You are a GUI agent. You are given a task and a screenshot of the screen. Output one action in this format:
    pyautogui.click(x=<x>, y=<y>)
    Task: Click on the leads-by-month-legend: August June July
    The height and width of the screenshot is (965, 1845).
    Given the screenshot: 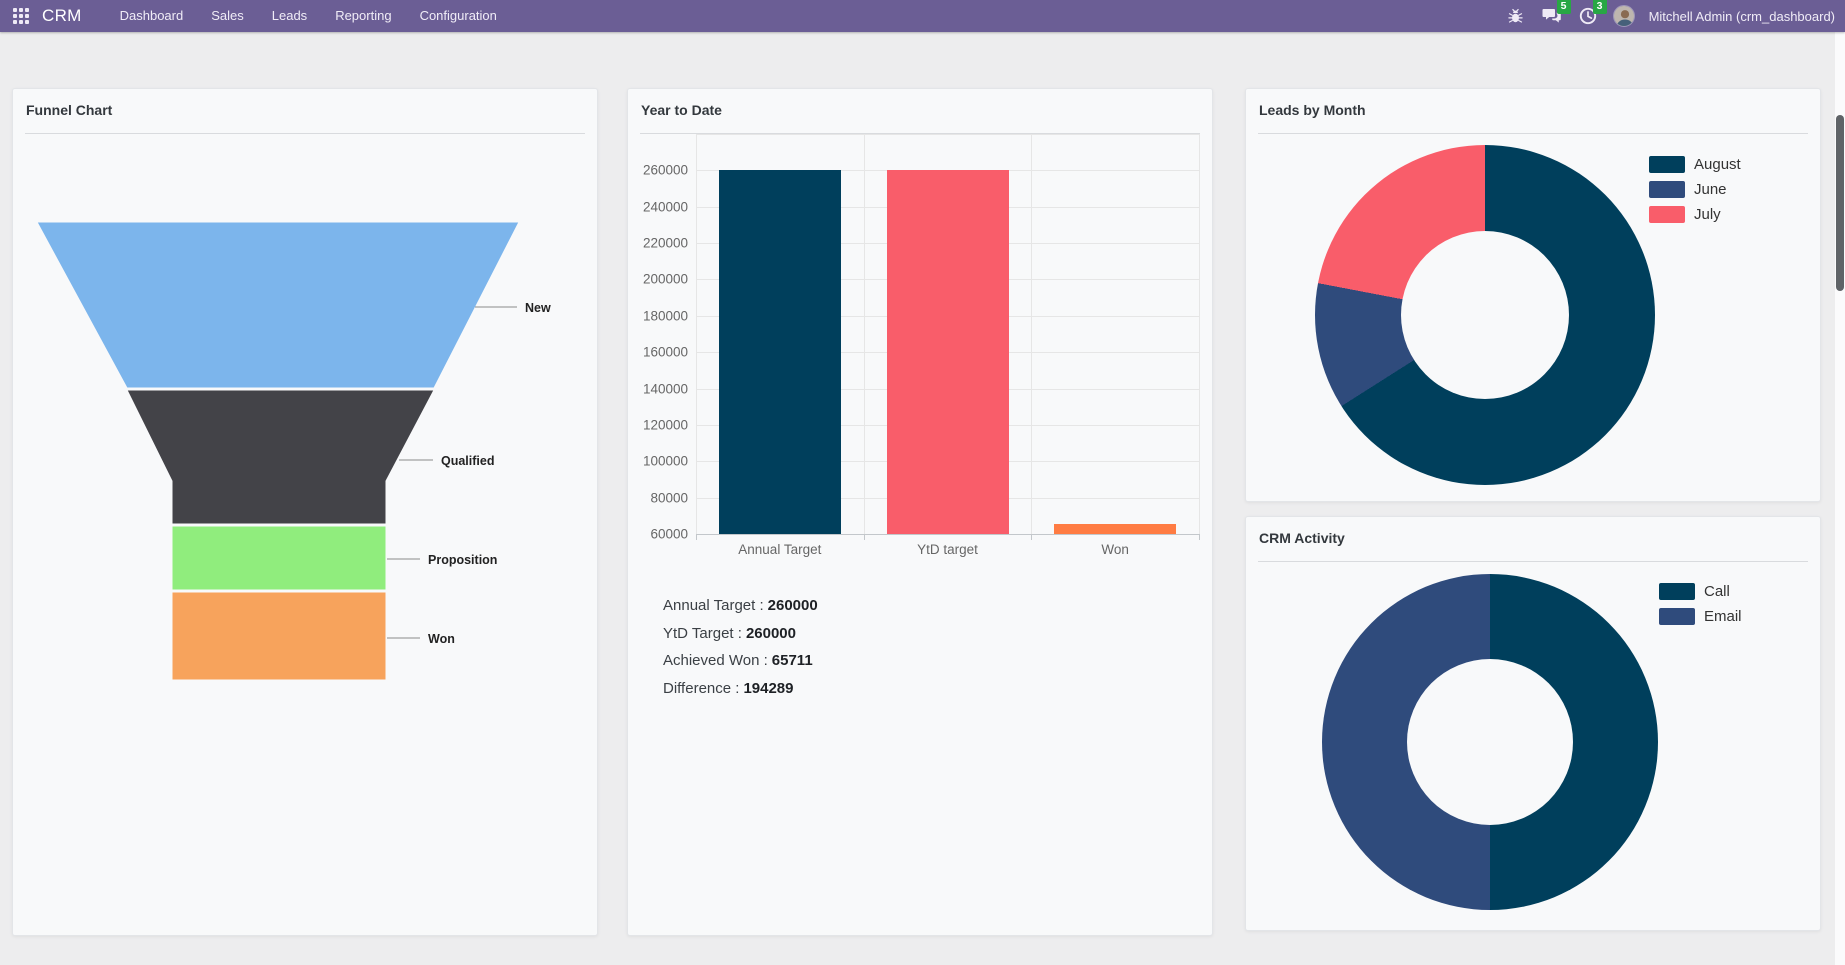 What is the action you would take?
    pyautogui.click(x=1695, y=189)
    